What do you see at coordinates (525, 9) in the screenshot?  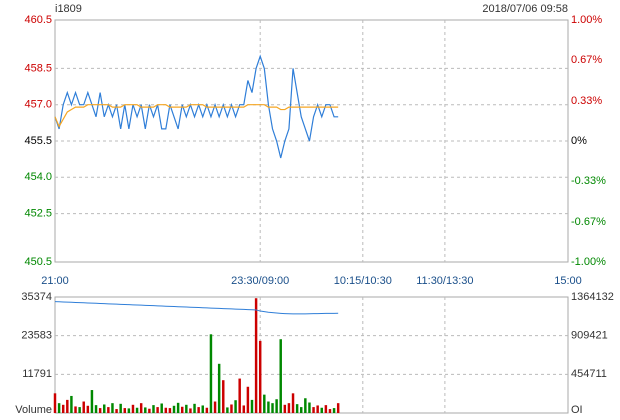 I see `datetime: 2018/07/06 09:58` at bounding box center [525, 9].